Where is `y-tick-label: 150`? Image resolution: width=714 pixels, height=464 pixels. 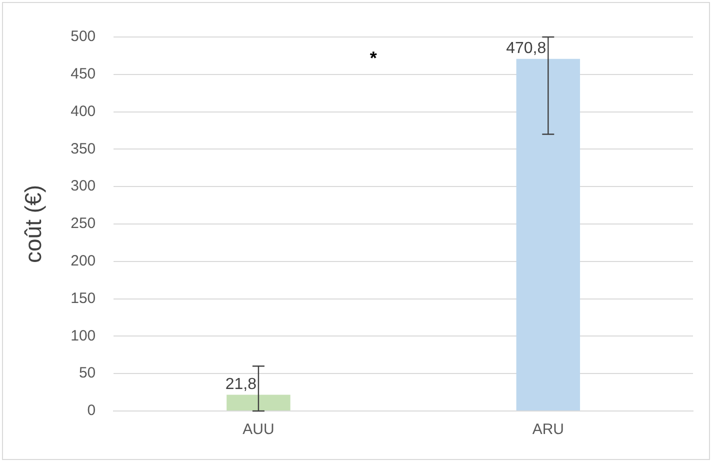
y-tick-label: 150 is located at coordinates (83, 298).